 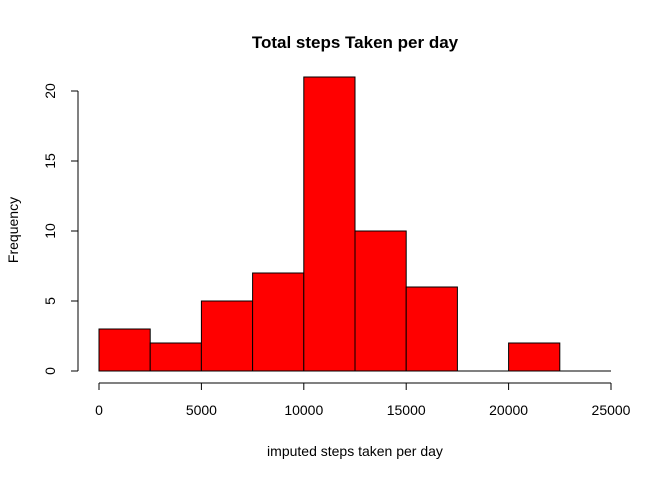 I want to click on y-axis-label: Frequency, so click(x=13, y=230).